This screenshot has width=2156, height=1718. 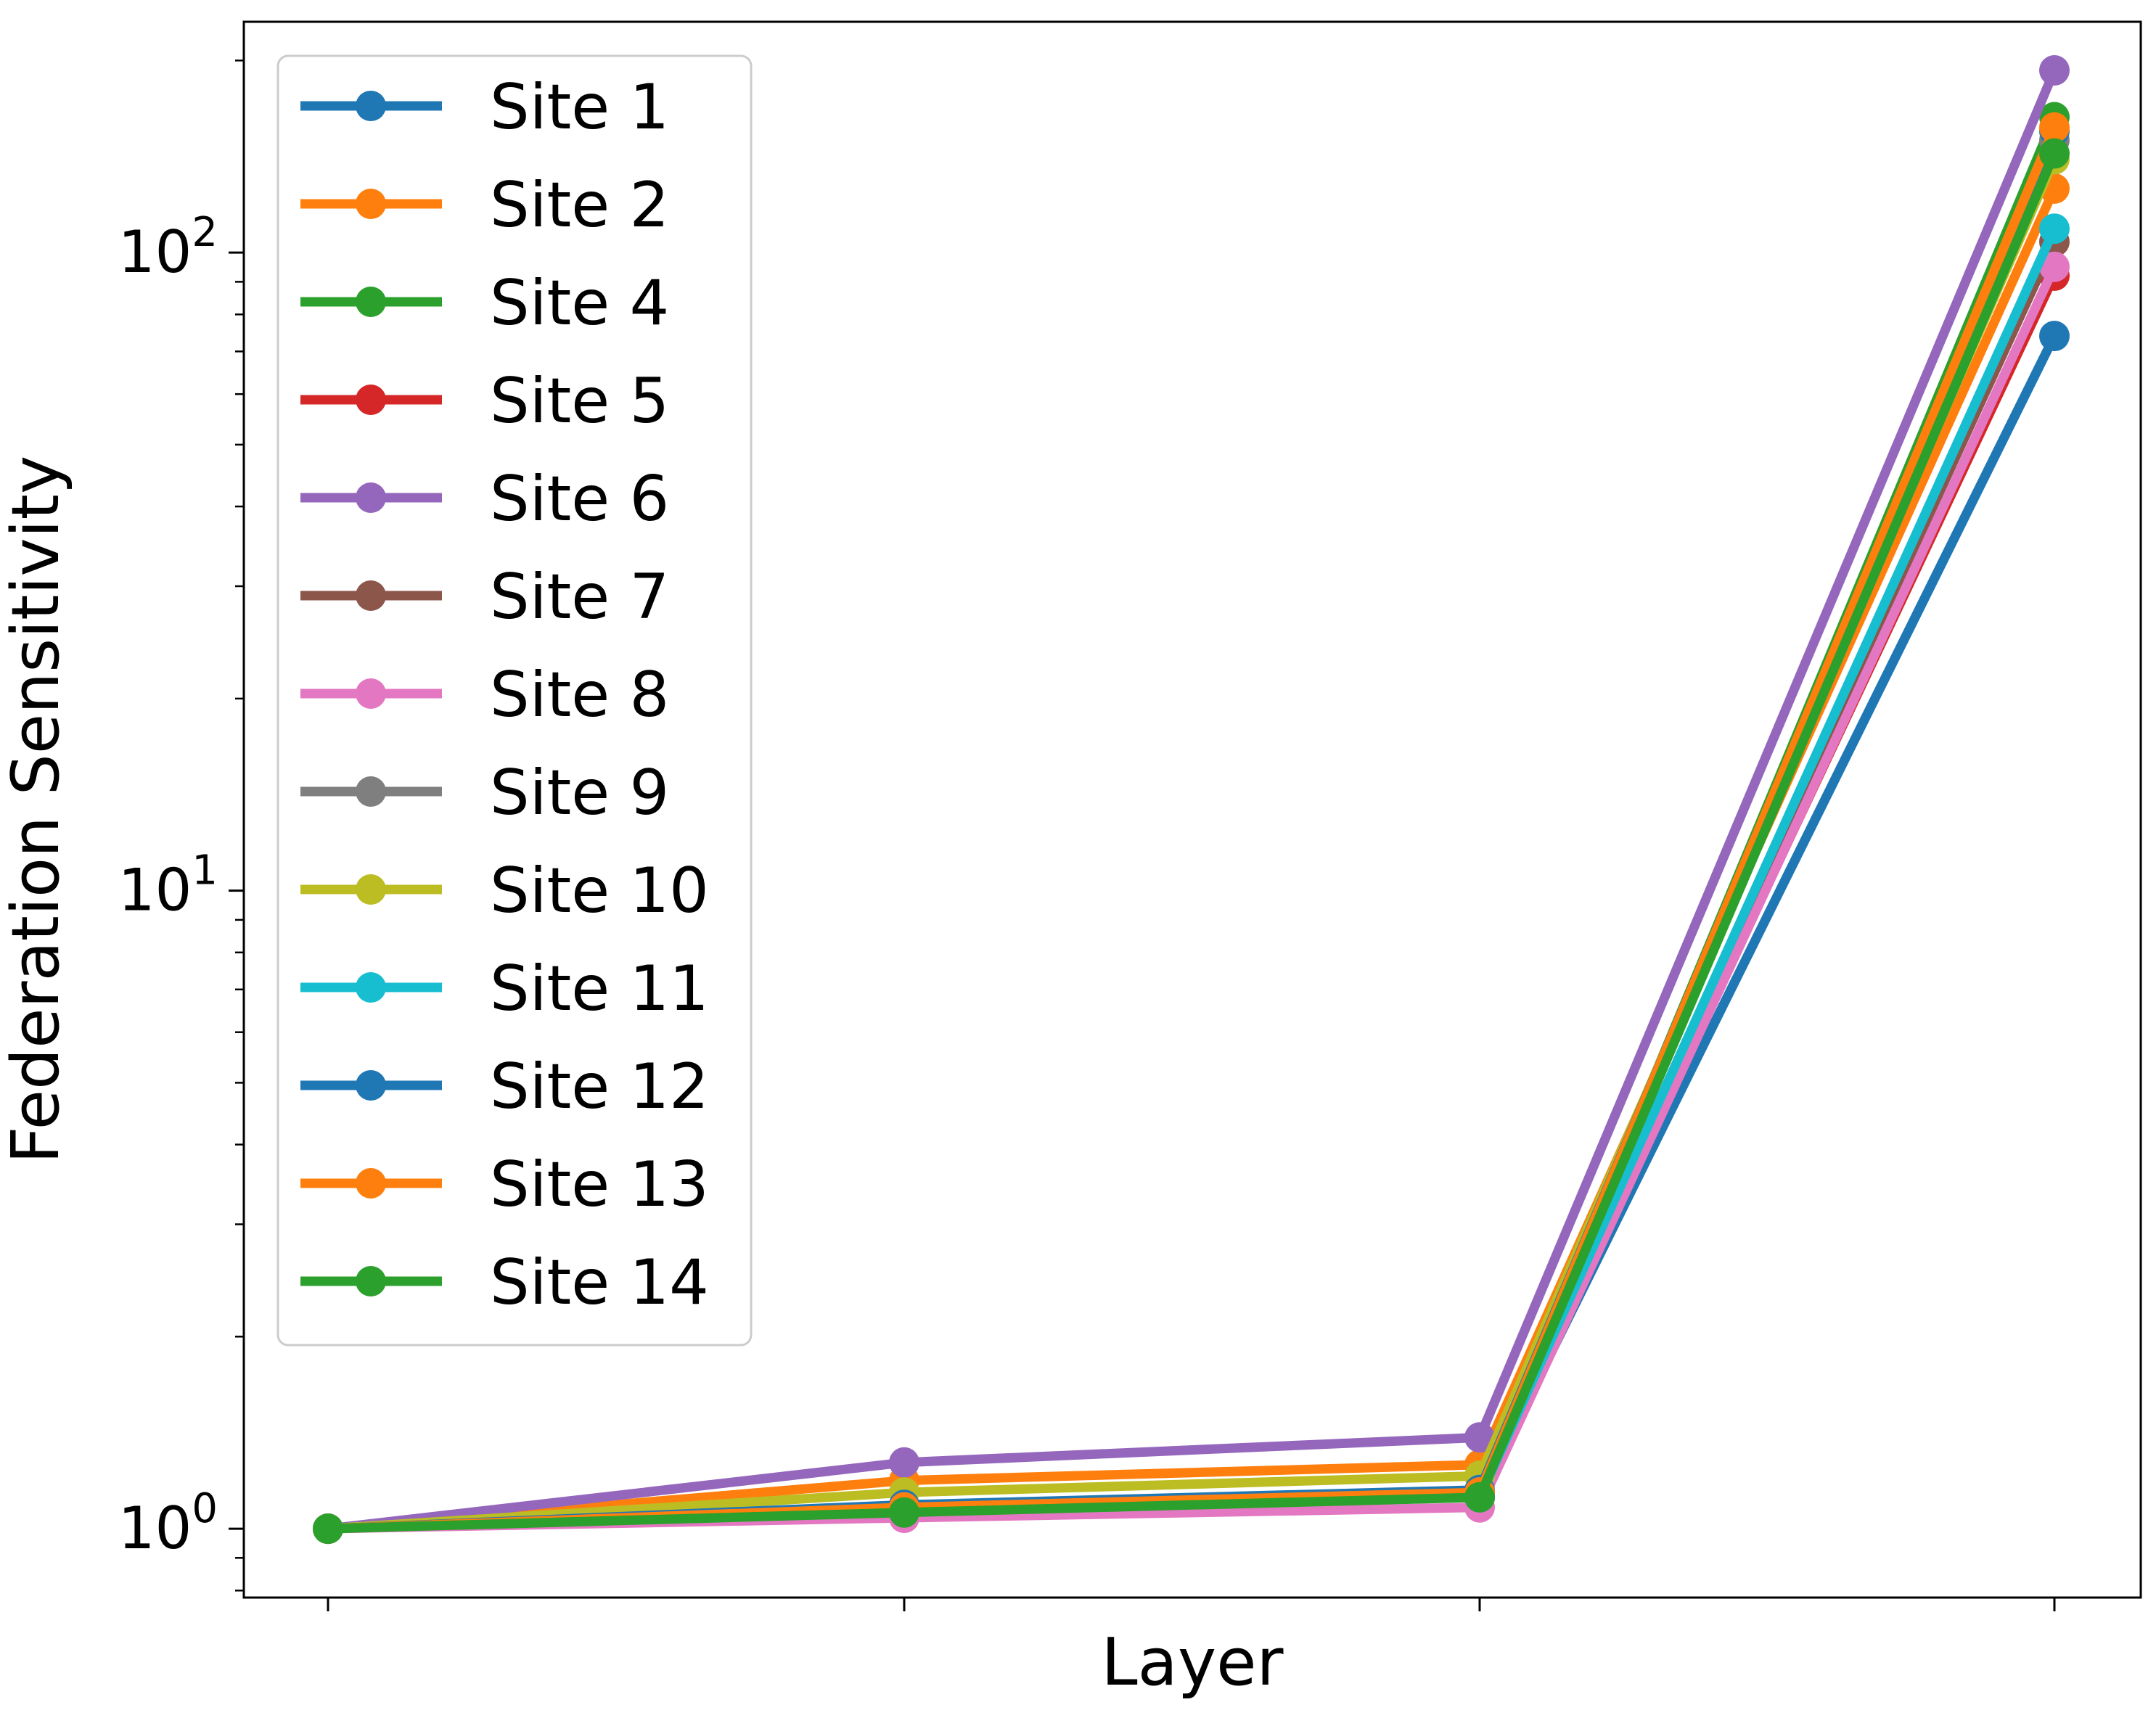 What do you see at coordinates (599, 1282) in the screenshot?
I see `legend-label: Site 14` at bounding box center [599, 1282].